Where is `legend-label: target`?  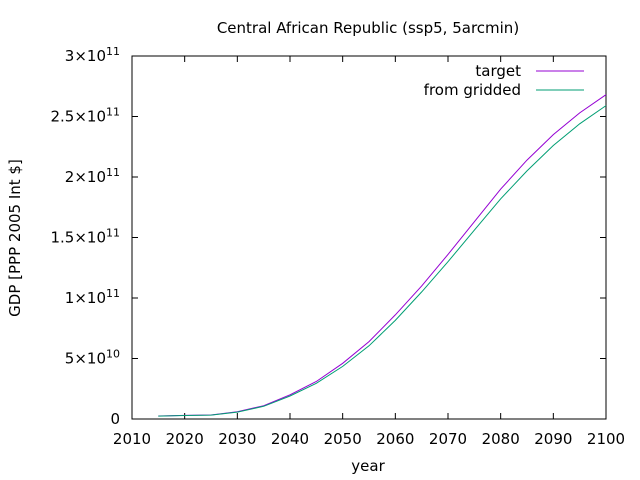
legend-label: target is located at coordinates (498, 71).